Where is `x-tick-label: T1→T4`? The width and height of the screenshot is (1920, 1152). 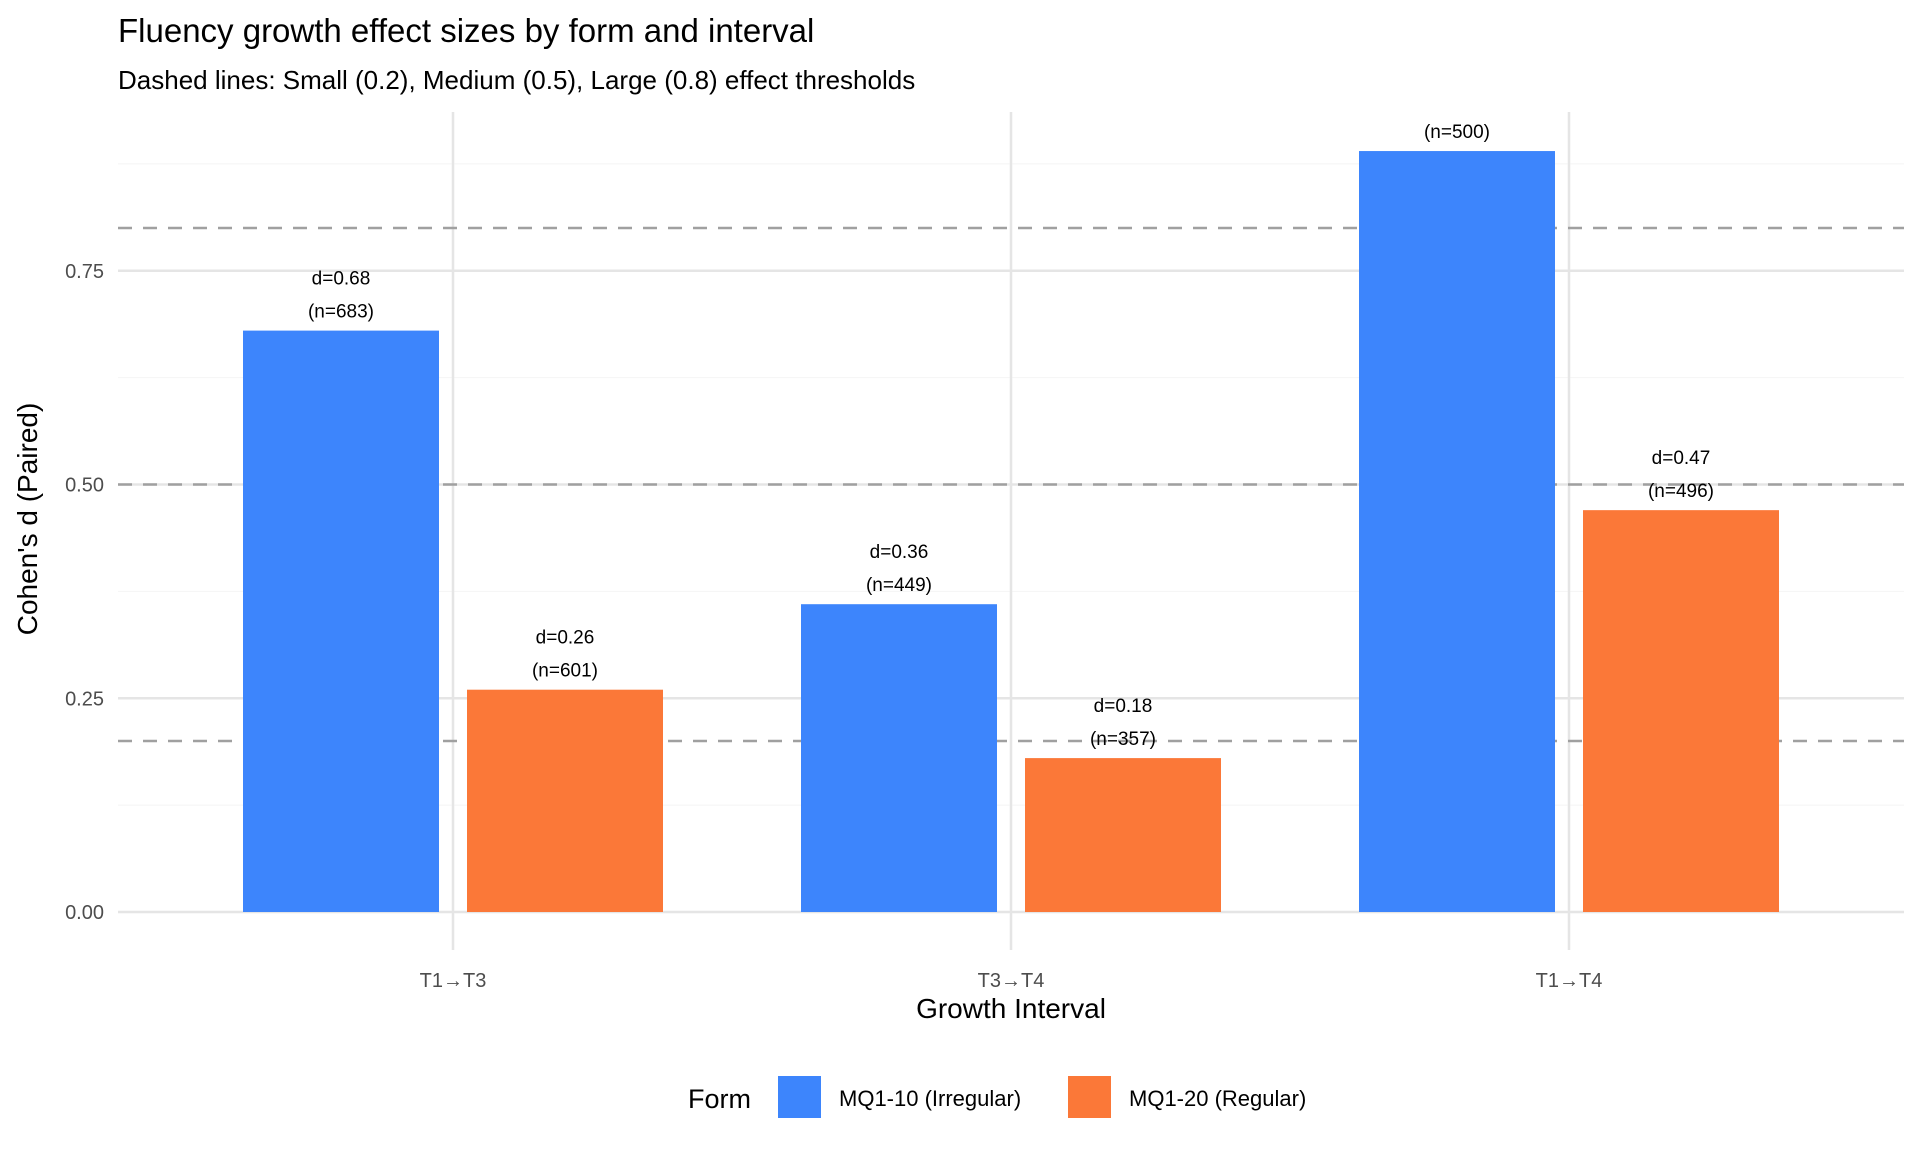
x-tick-label: T1→T4 is located at coordinates (1569, 981).